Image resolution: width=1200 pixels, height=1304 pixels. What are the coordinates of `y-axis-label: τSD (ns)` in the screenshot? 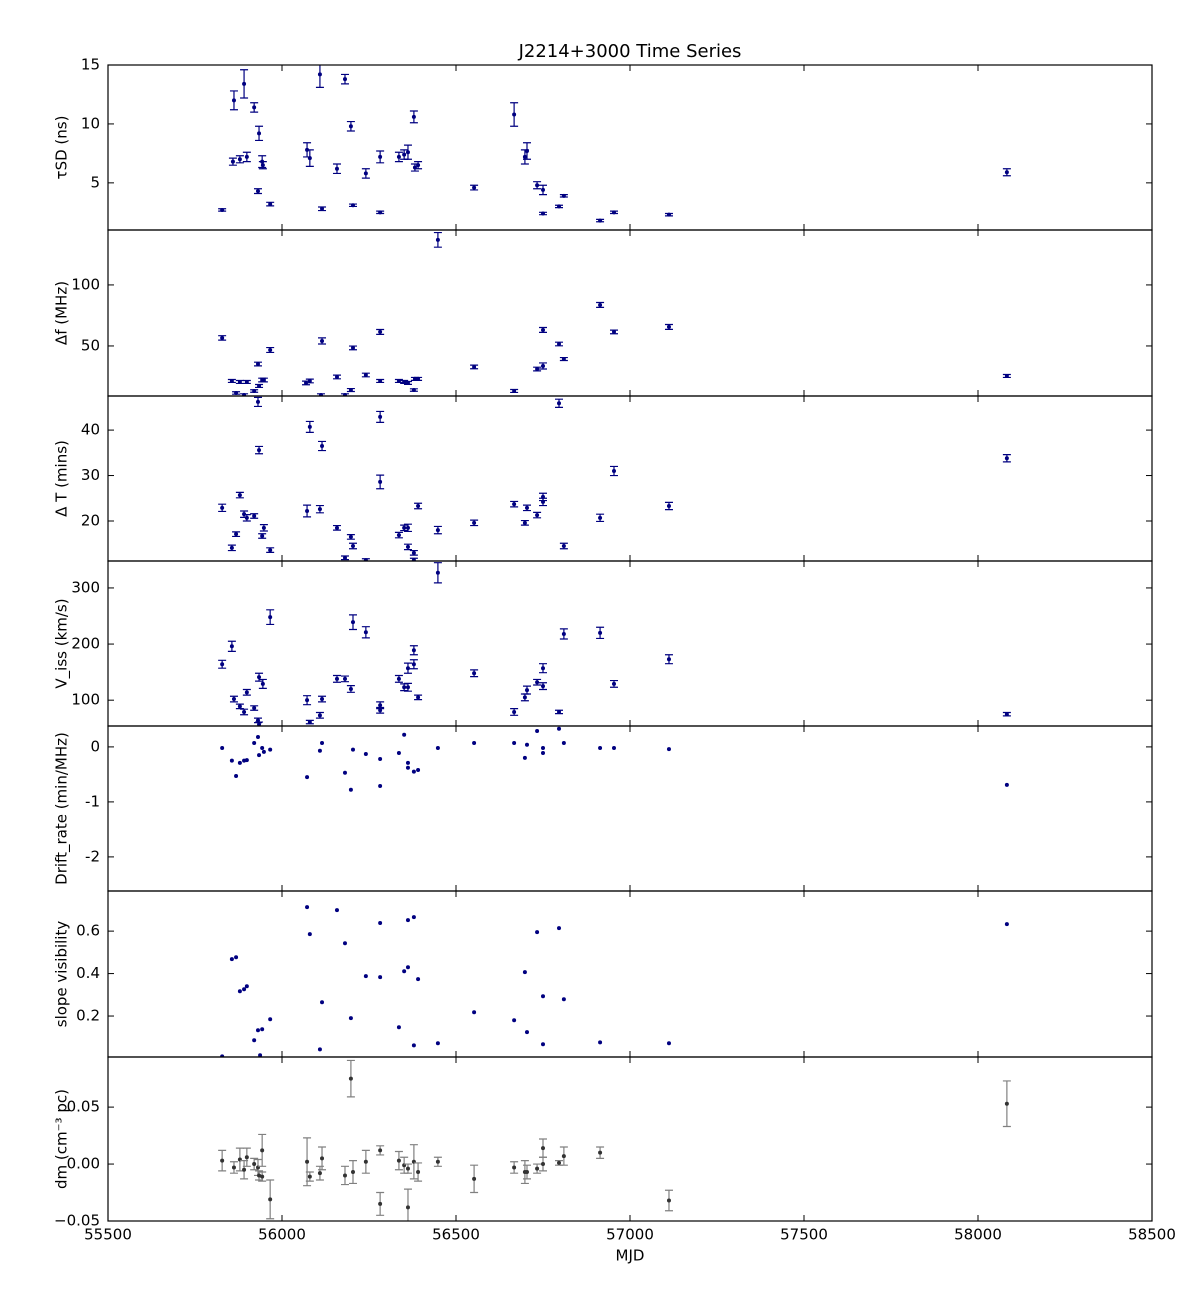 It's located at (62, 148).